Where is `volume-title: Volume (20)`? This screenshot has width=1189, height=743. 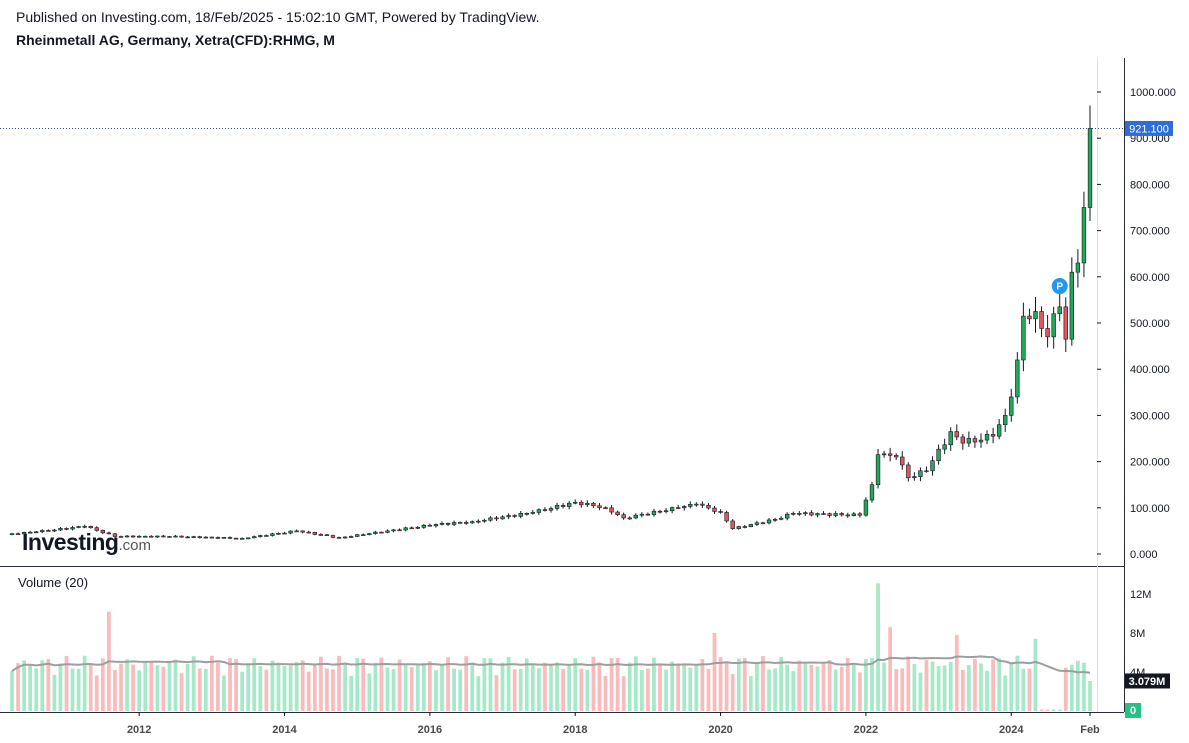
volume-title: Volume (20) is located at coordinates (53, 582).